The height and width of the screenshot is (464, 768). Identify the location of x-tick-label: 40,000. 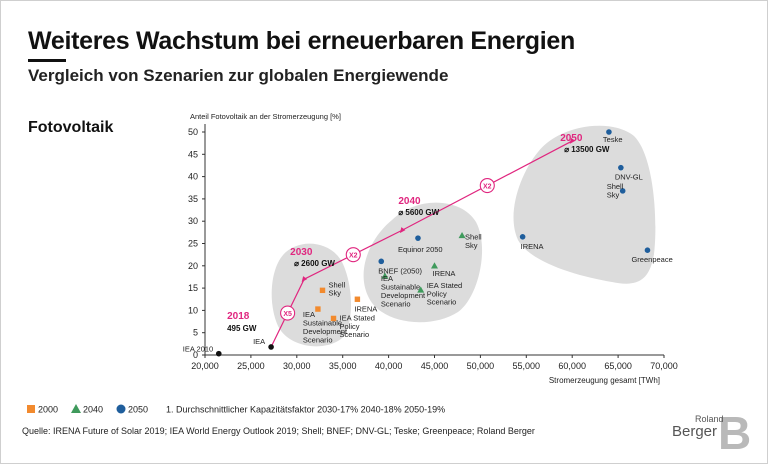
(389, 366).